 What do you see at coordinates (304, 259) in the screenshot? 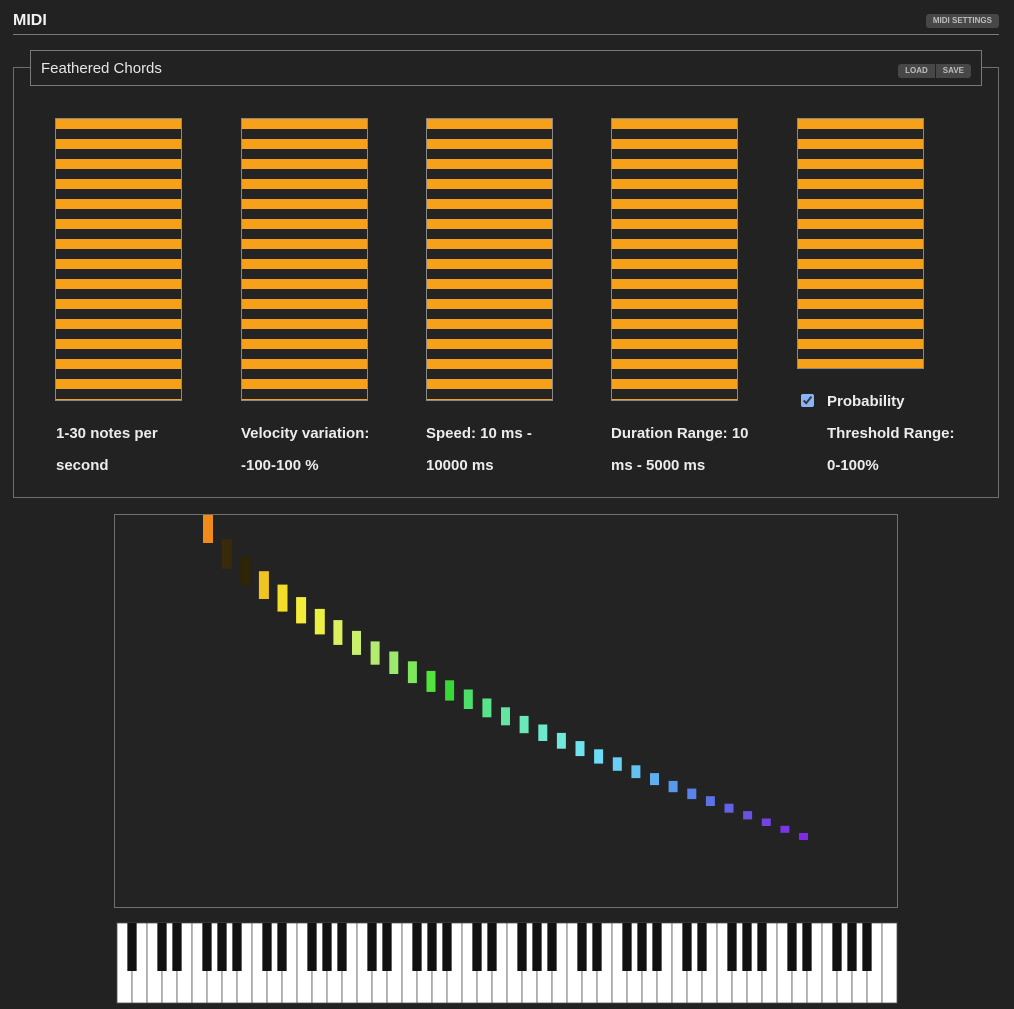
I see `velocity-variation-slider` at bounding box center [304, 259].